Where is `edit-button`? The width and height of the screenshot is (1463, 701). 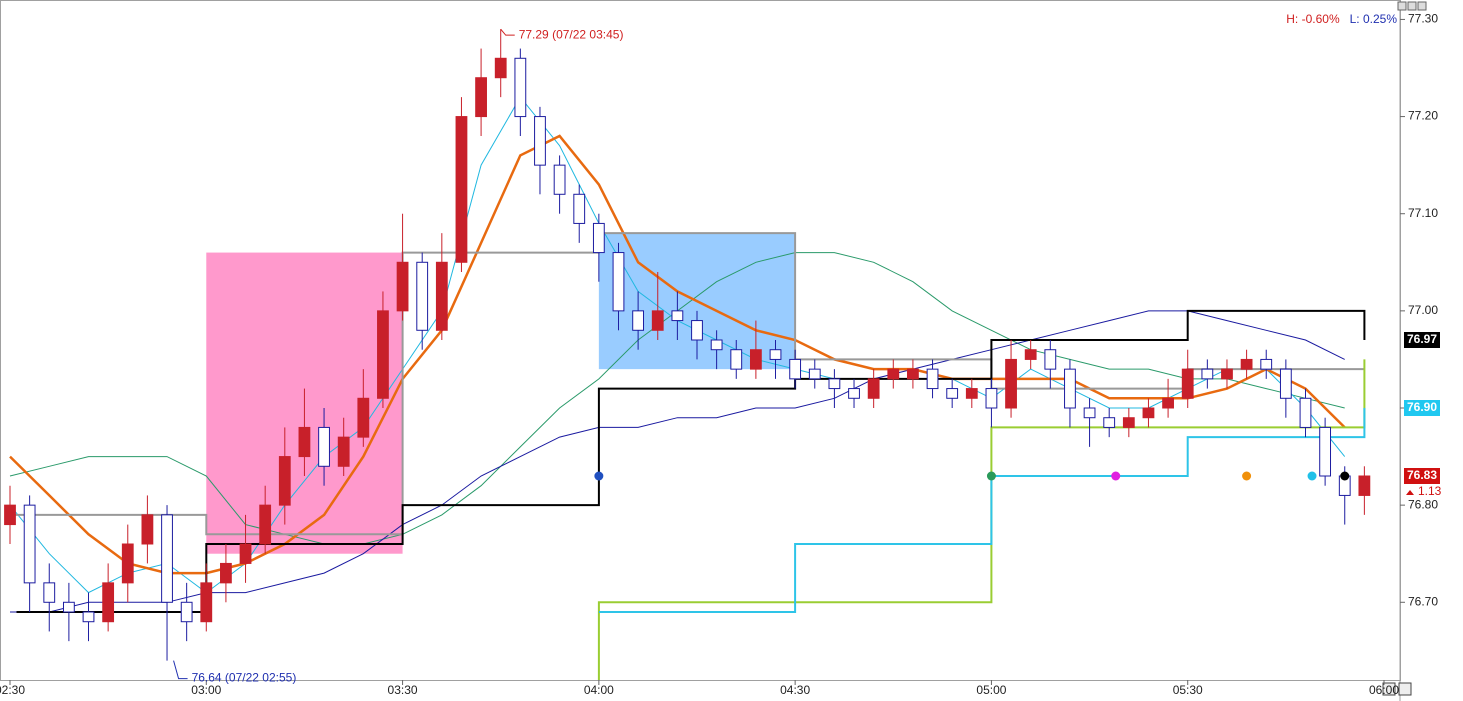
edit-button is located at coordinates (1389, 689).